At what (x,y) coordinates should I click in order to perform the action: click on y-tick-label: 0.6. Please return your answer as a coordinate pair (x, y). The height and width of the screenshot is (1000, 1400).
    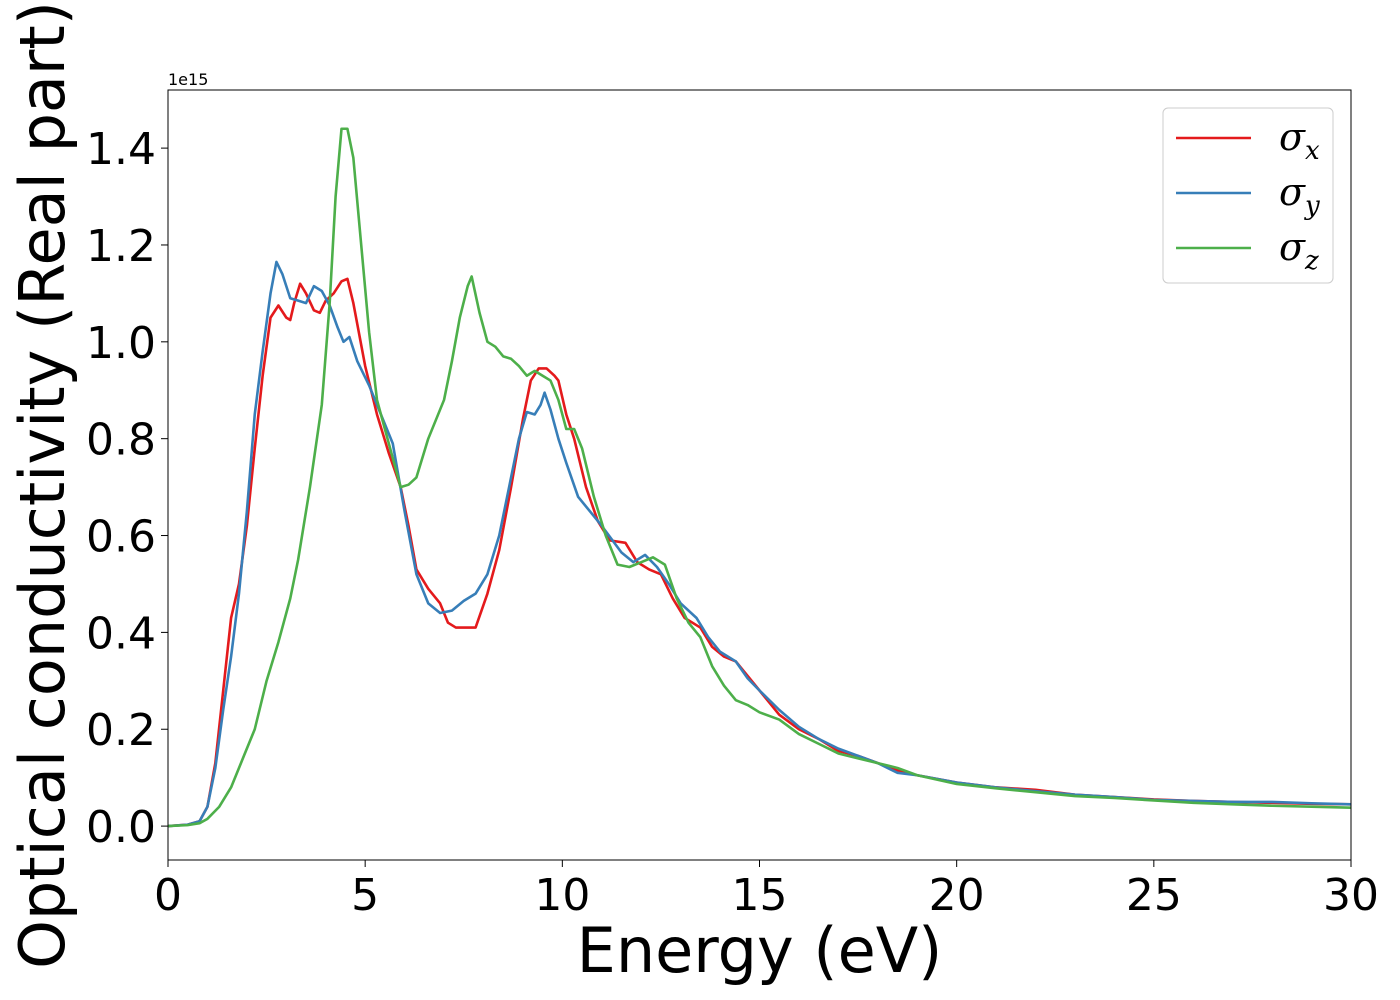
    Looking at the image, I should click on (121, 537).